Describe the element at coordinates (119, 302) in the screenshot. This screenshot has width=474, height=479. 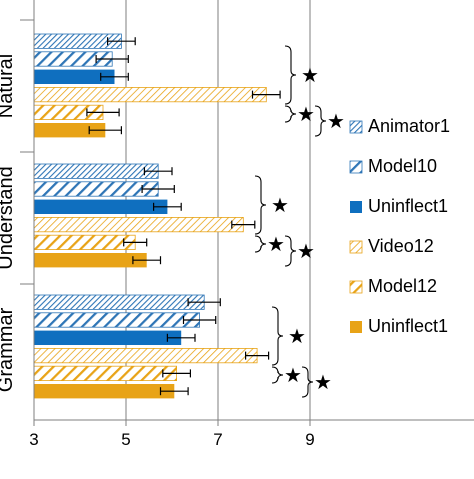
I see `bar-animator1-grammar` at that location.